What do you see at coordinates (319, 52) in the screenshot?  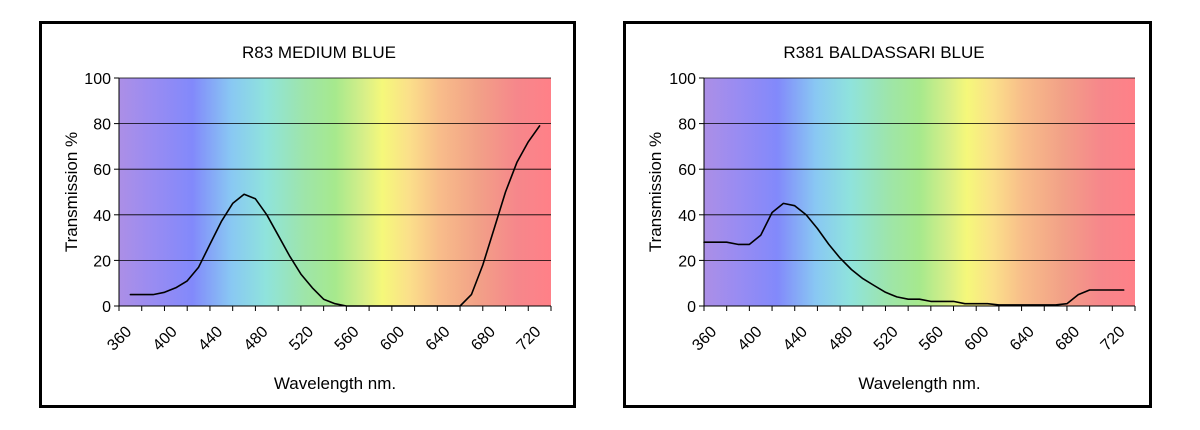 I see `chart-title: R83 MEDIUM BLUE` at bounding box center [319, 52].